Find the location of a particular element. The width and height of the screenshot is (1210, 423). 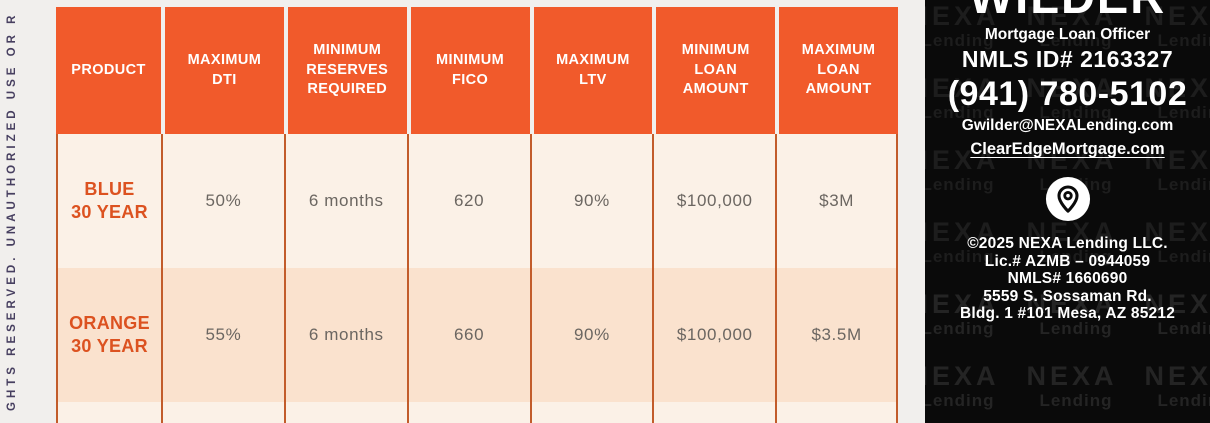

cell-max-loan-amount: $3M is located at coordinates (836, 201).